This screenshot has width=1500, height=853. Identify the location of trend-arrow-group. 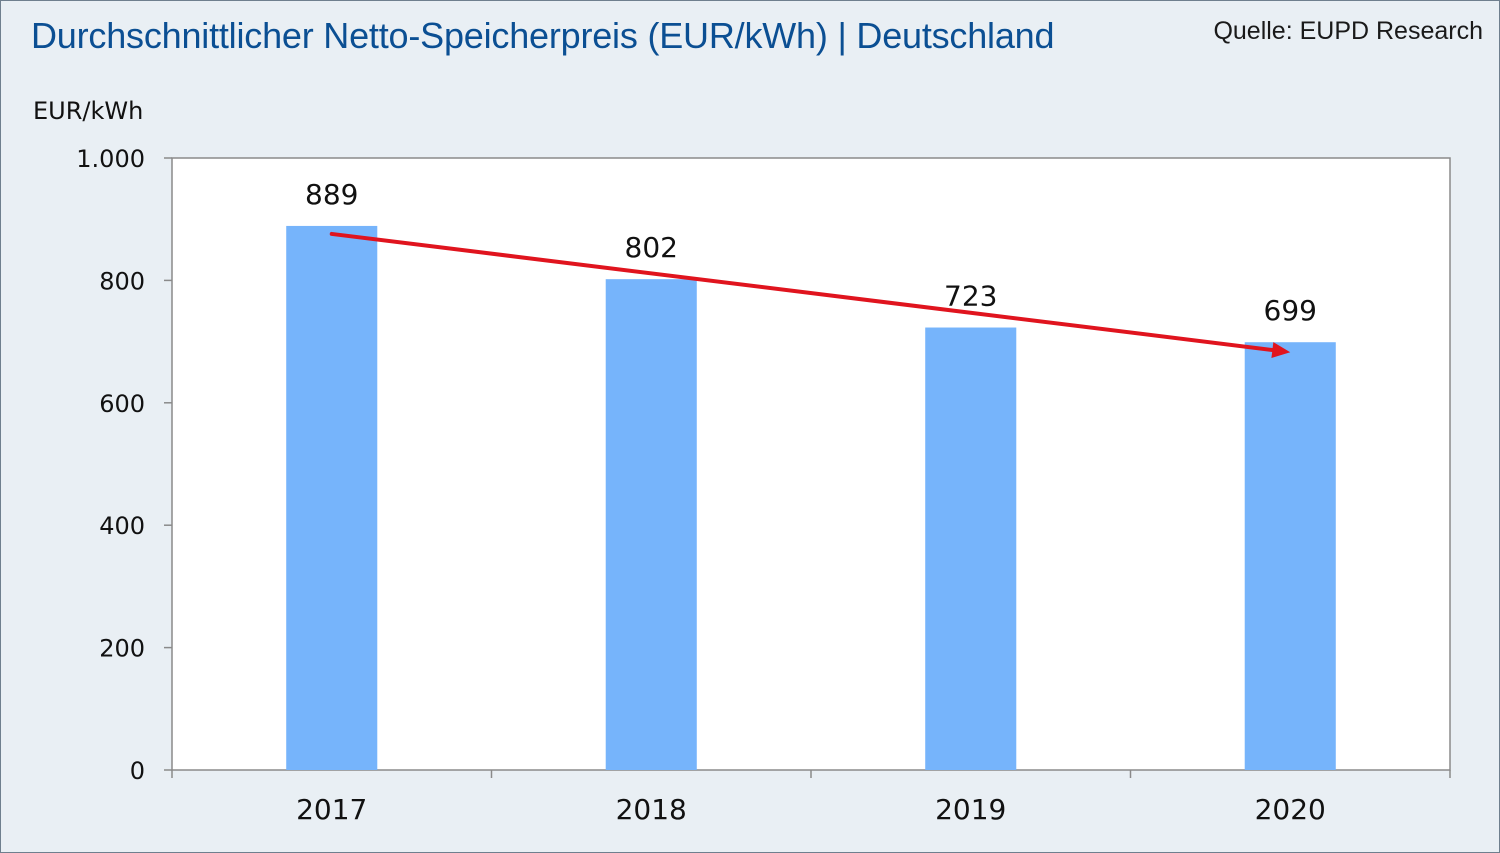
(810, 294).